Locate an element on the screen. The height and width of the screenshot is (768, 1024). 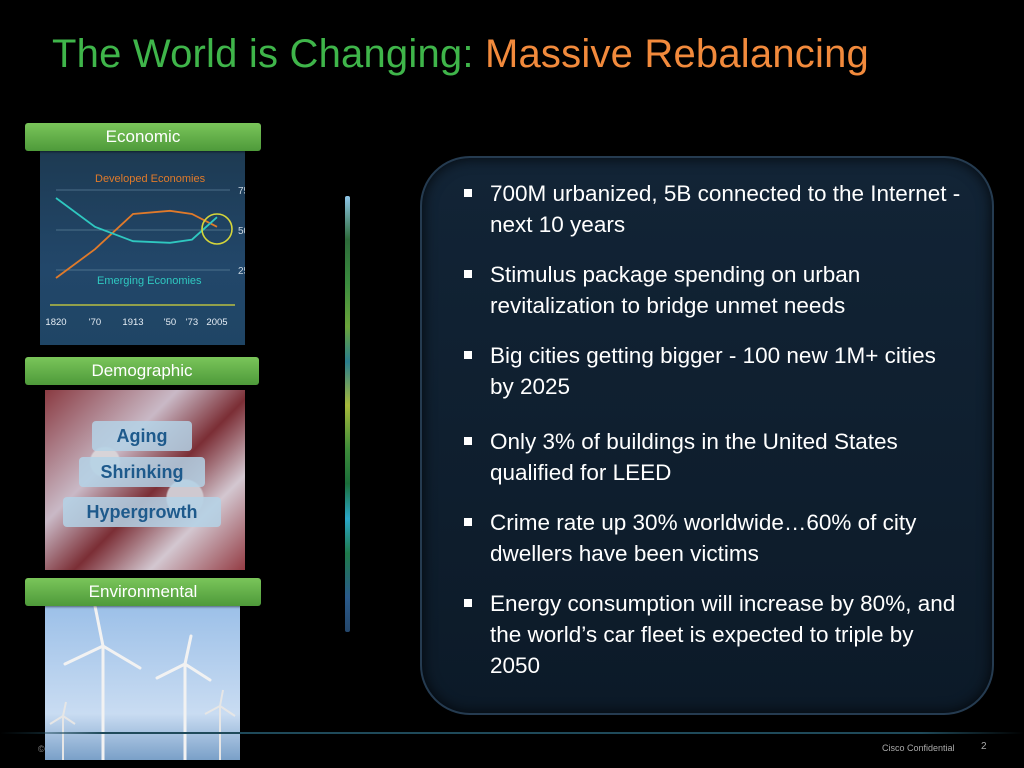
environmental-photo is located at coordinates (142, 683).